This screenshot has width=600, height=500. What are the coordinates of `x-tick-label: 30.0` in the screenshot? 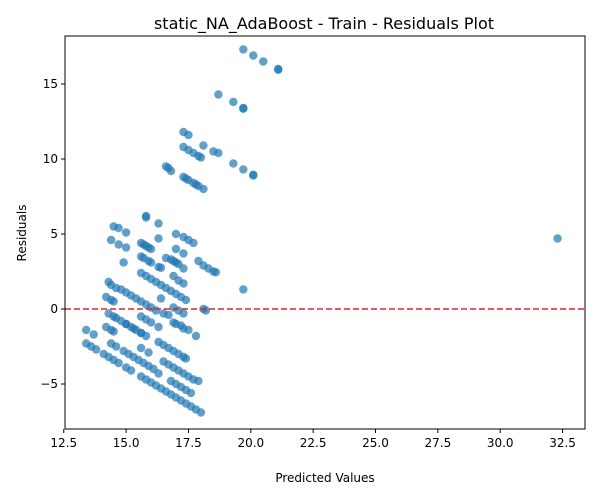 It's located at (500, 443).